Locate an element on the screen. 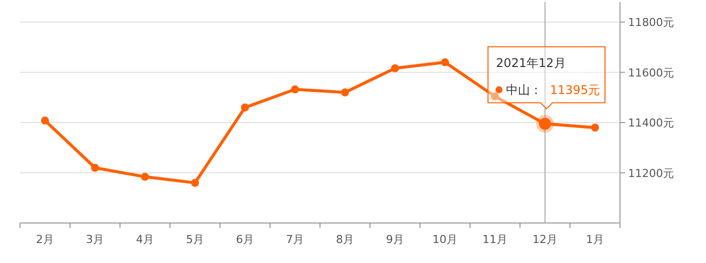 Image resolution: width=706 pixels, height=263 pixels. x-tick-label: 5月 is located at coordinates (195, 239).